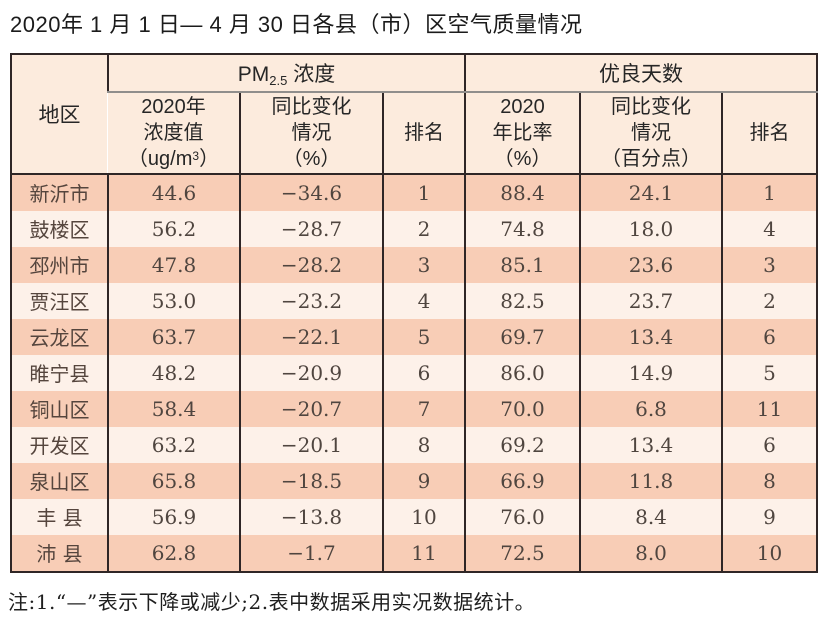 Image resolution: width=825 pixels, height=620 pixels. Describe the element at coordinates (522, 480) in the screenshot. I see `cell-ratio: 66.9` at that location.